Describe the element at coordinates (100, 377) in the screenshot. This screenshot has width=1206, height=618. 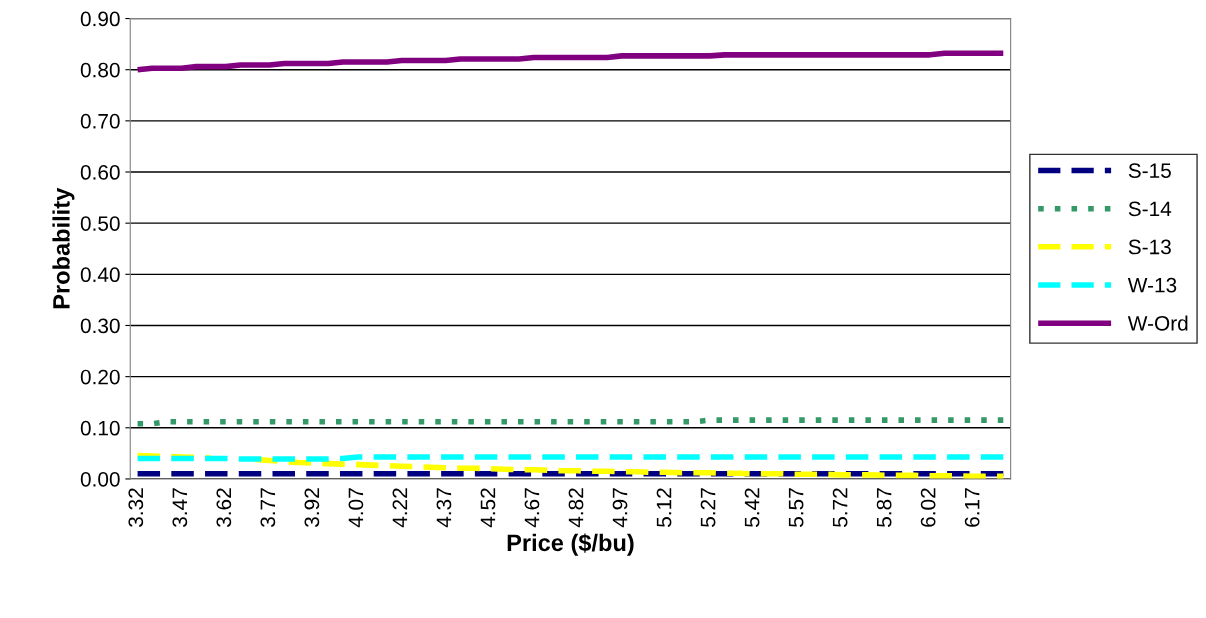
I see `y-tick-label: 0.20` at that location.